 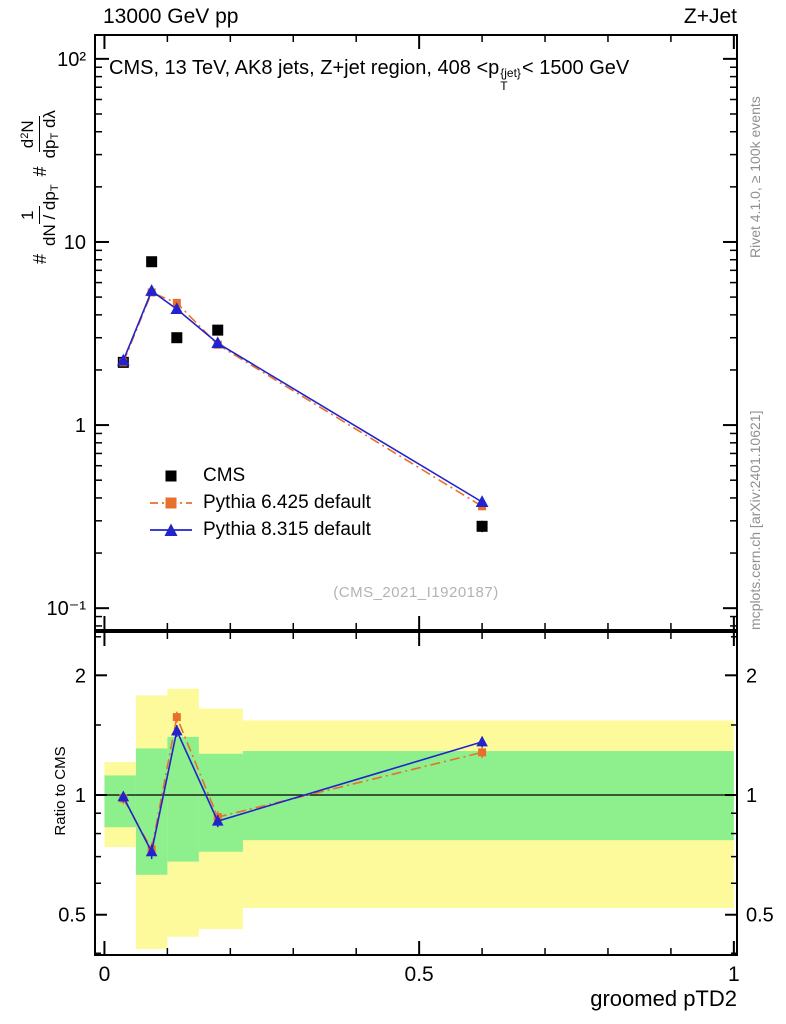 I want to click on fraction-2: d2N dpT dλ, so click(x=39, y=134).